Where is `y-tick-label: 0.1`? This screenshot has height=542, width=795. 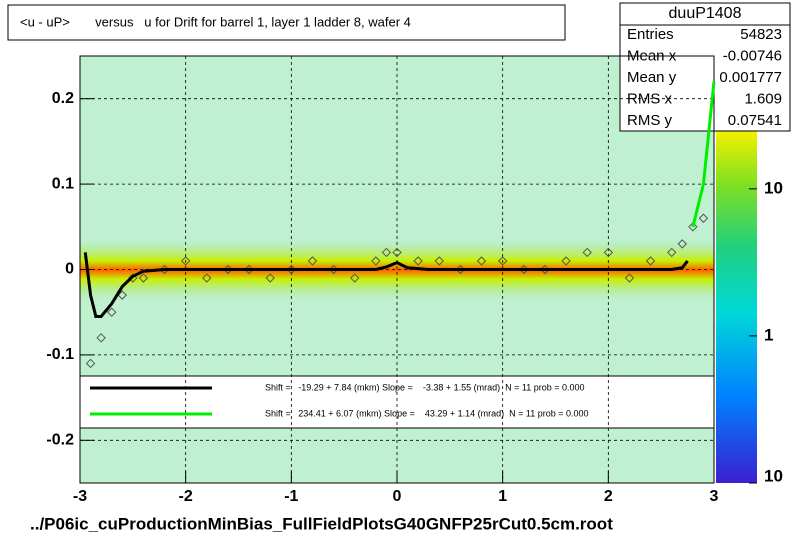
y-tick-label: 0.1 is located at coordinates (63, 183).